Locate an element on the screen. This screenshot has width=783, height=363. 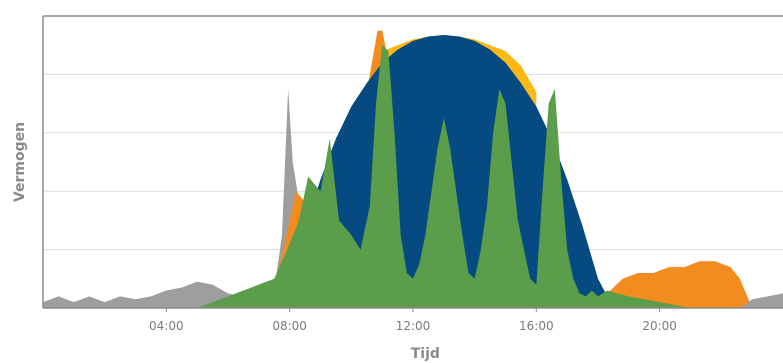
x-tick-label-0: 04:00 is located at coordinates (166, 326).